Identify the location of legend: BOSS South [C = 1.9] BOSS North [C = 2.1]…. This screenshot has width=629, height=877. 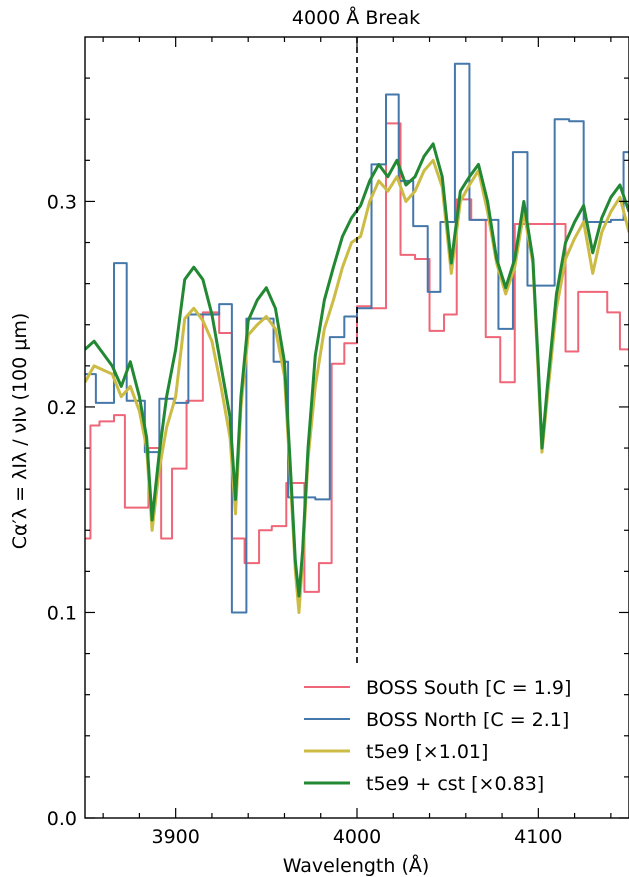
(456, 738).